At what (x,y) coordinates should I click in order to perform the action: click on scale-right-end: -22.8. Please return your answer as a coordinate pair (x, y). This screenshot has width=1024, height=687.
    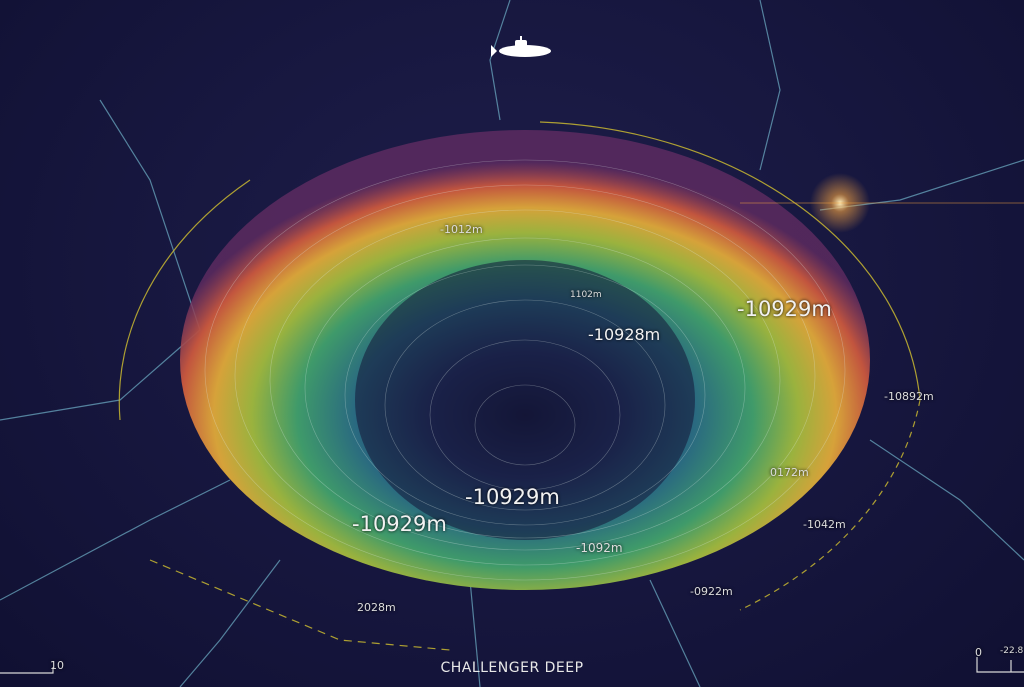
    Looking at the image, I should click on (1012, 651).